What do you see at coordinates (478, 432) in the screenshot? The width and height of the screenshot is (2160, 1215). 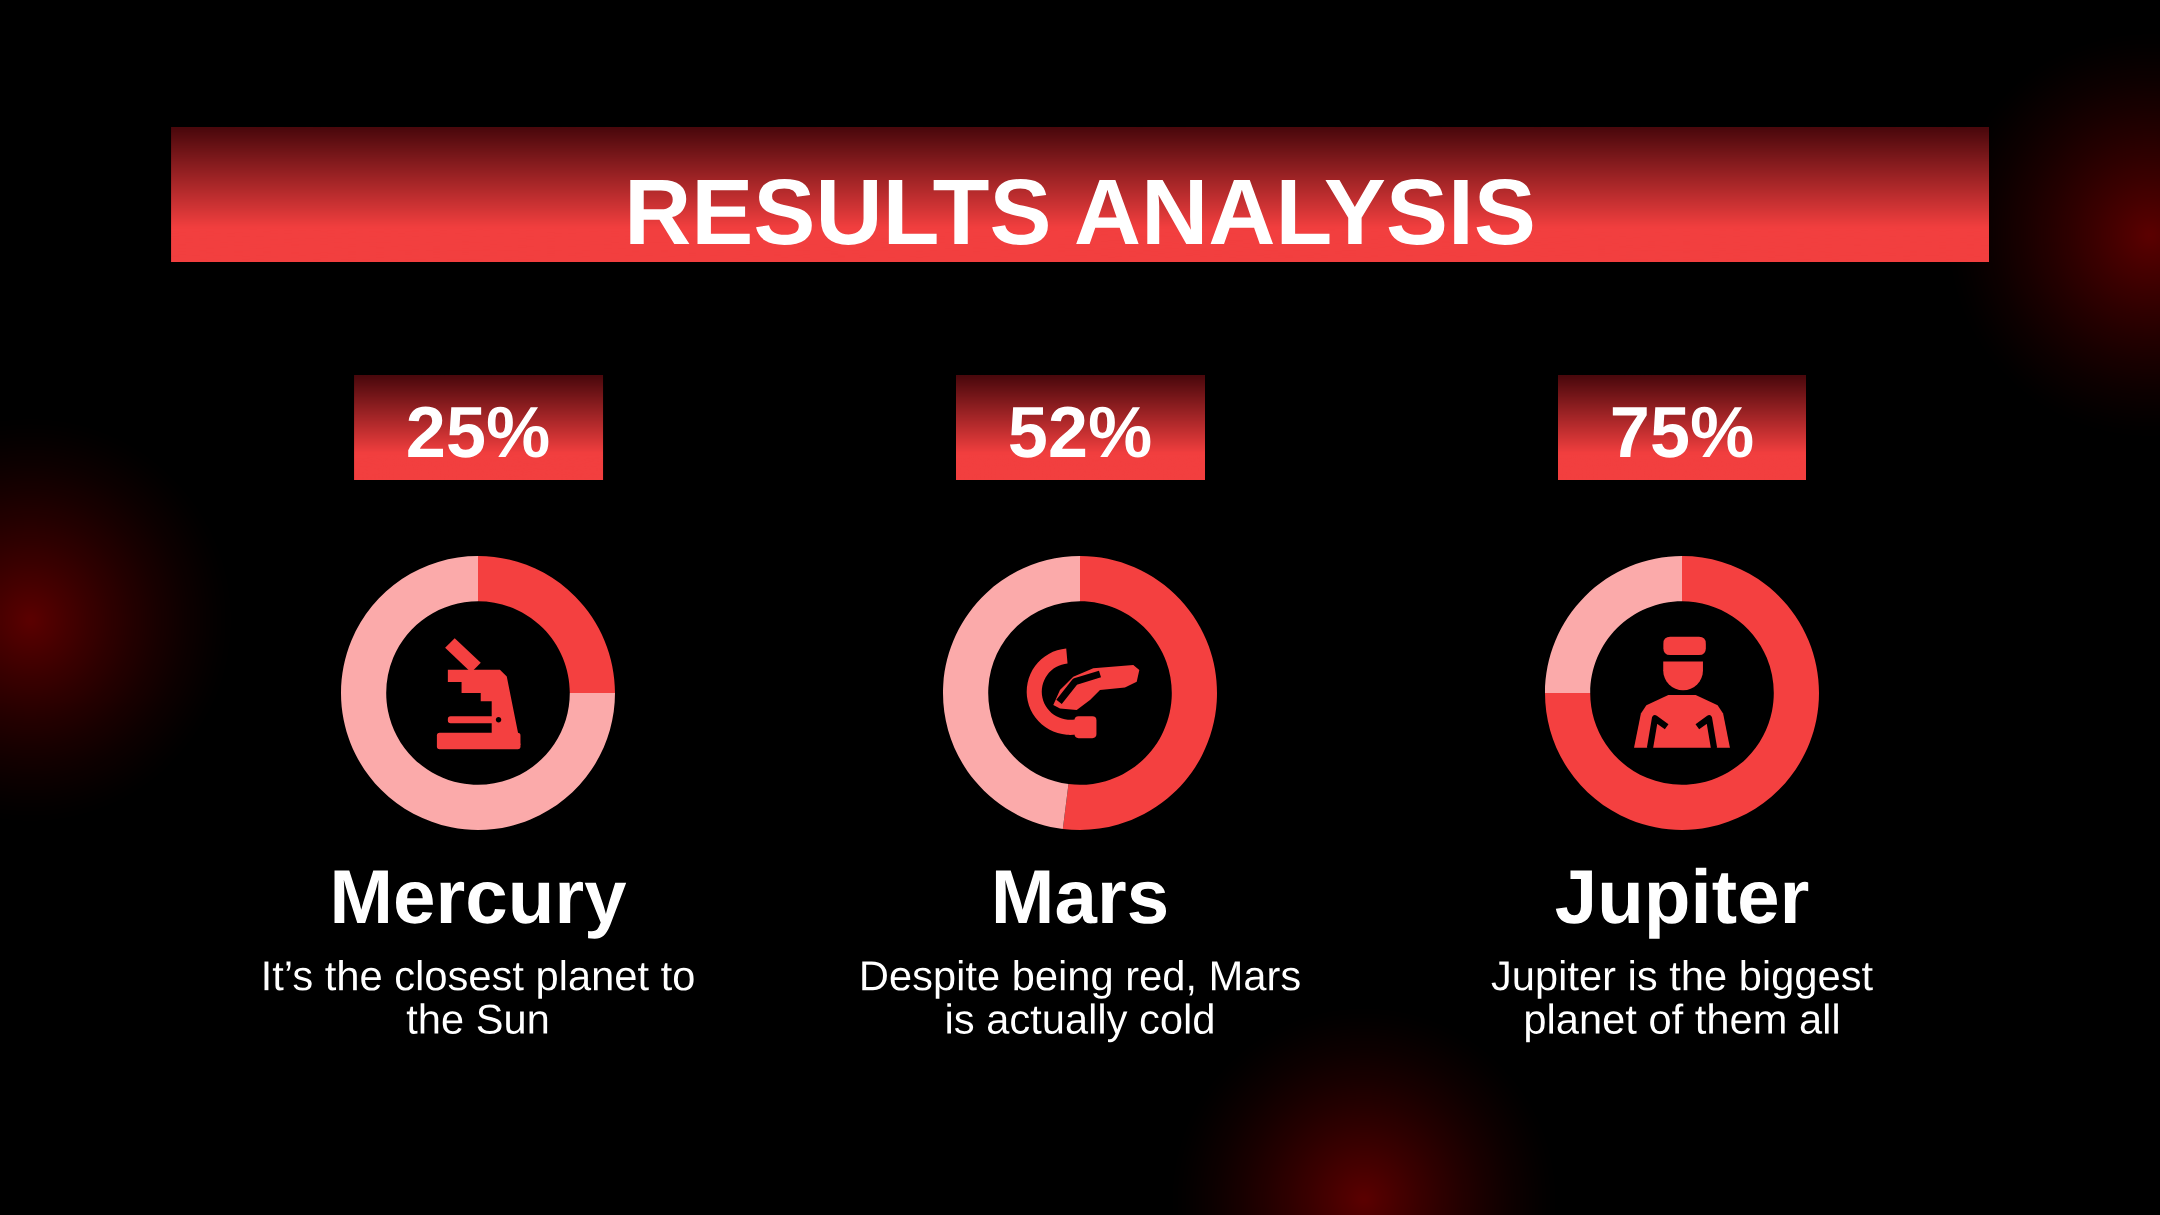 I see `data-label: 25%` at bounding box center [478, 432].